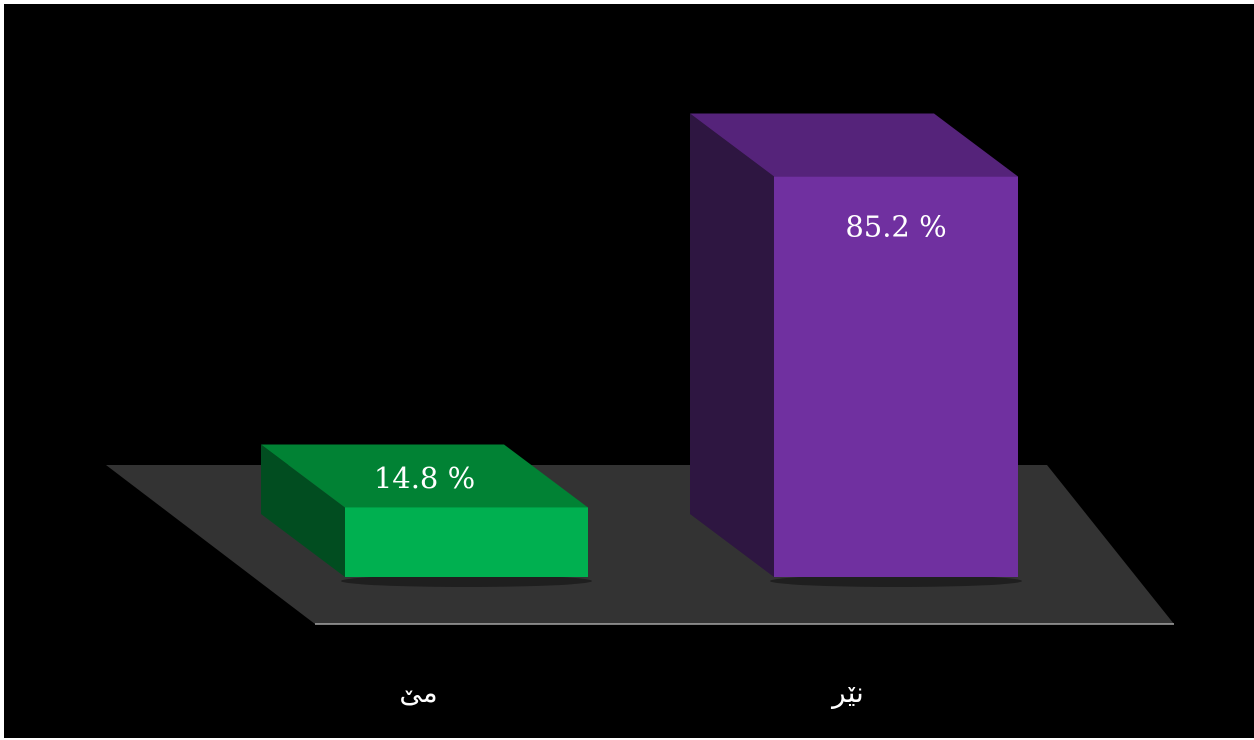  I want to click on category-axis-labels: مێ نێر, so click(631, 692).